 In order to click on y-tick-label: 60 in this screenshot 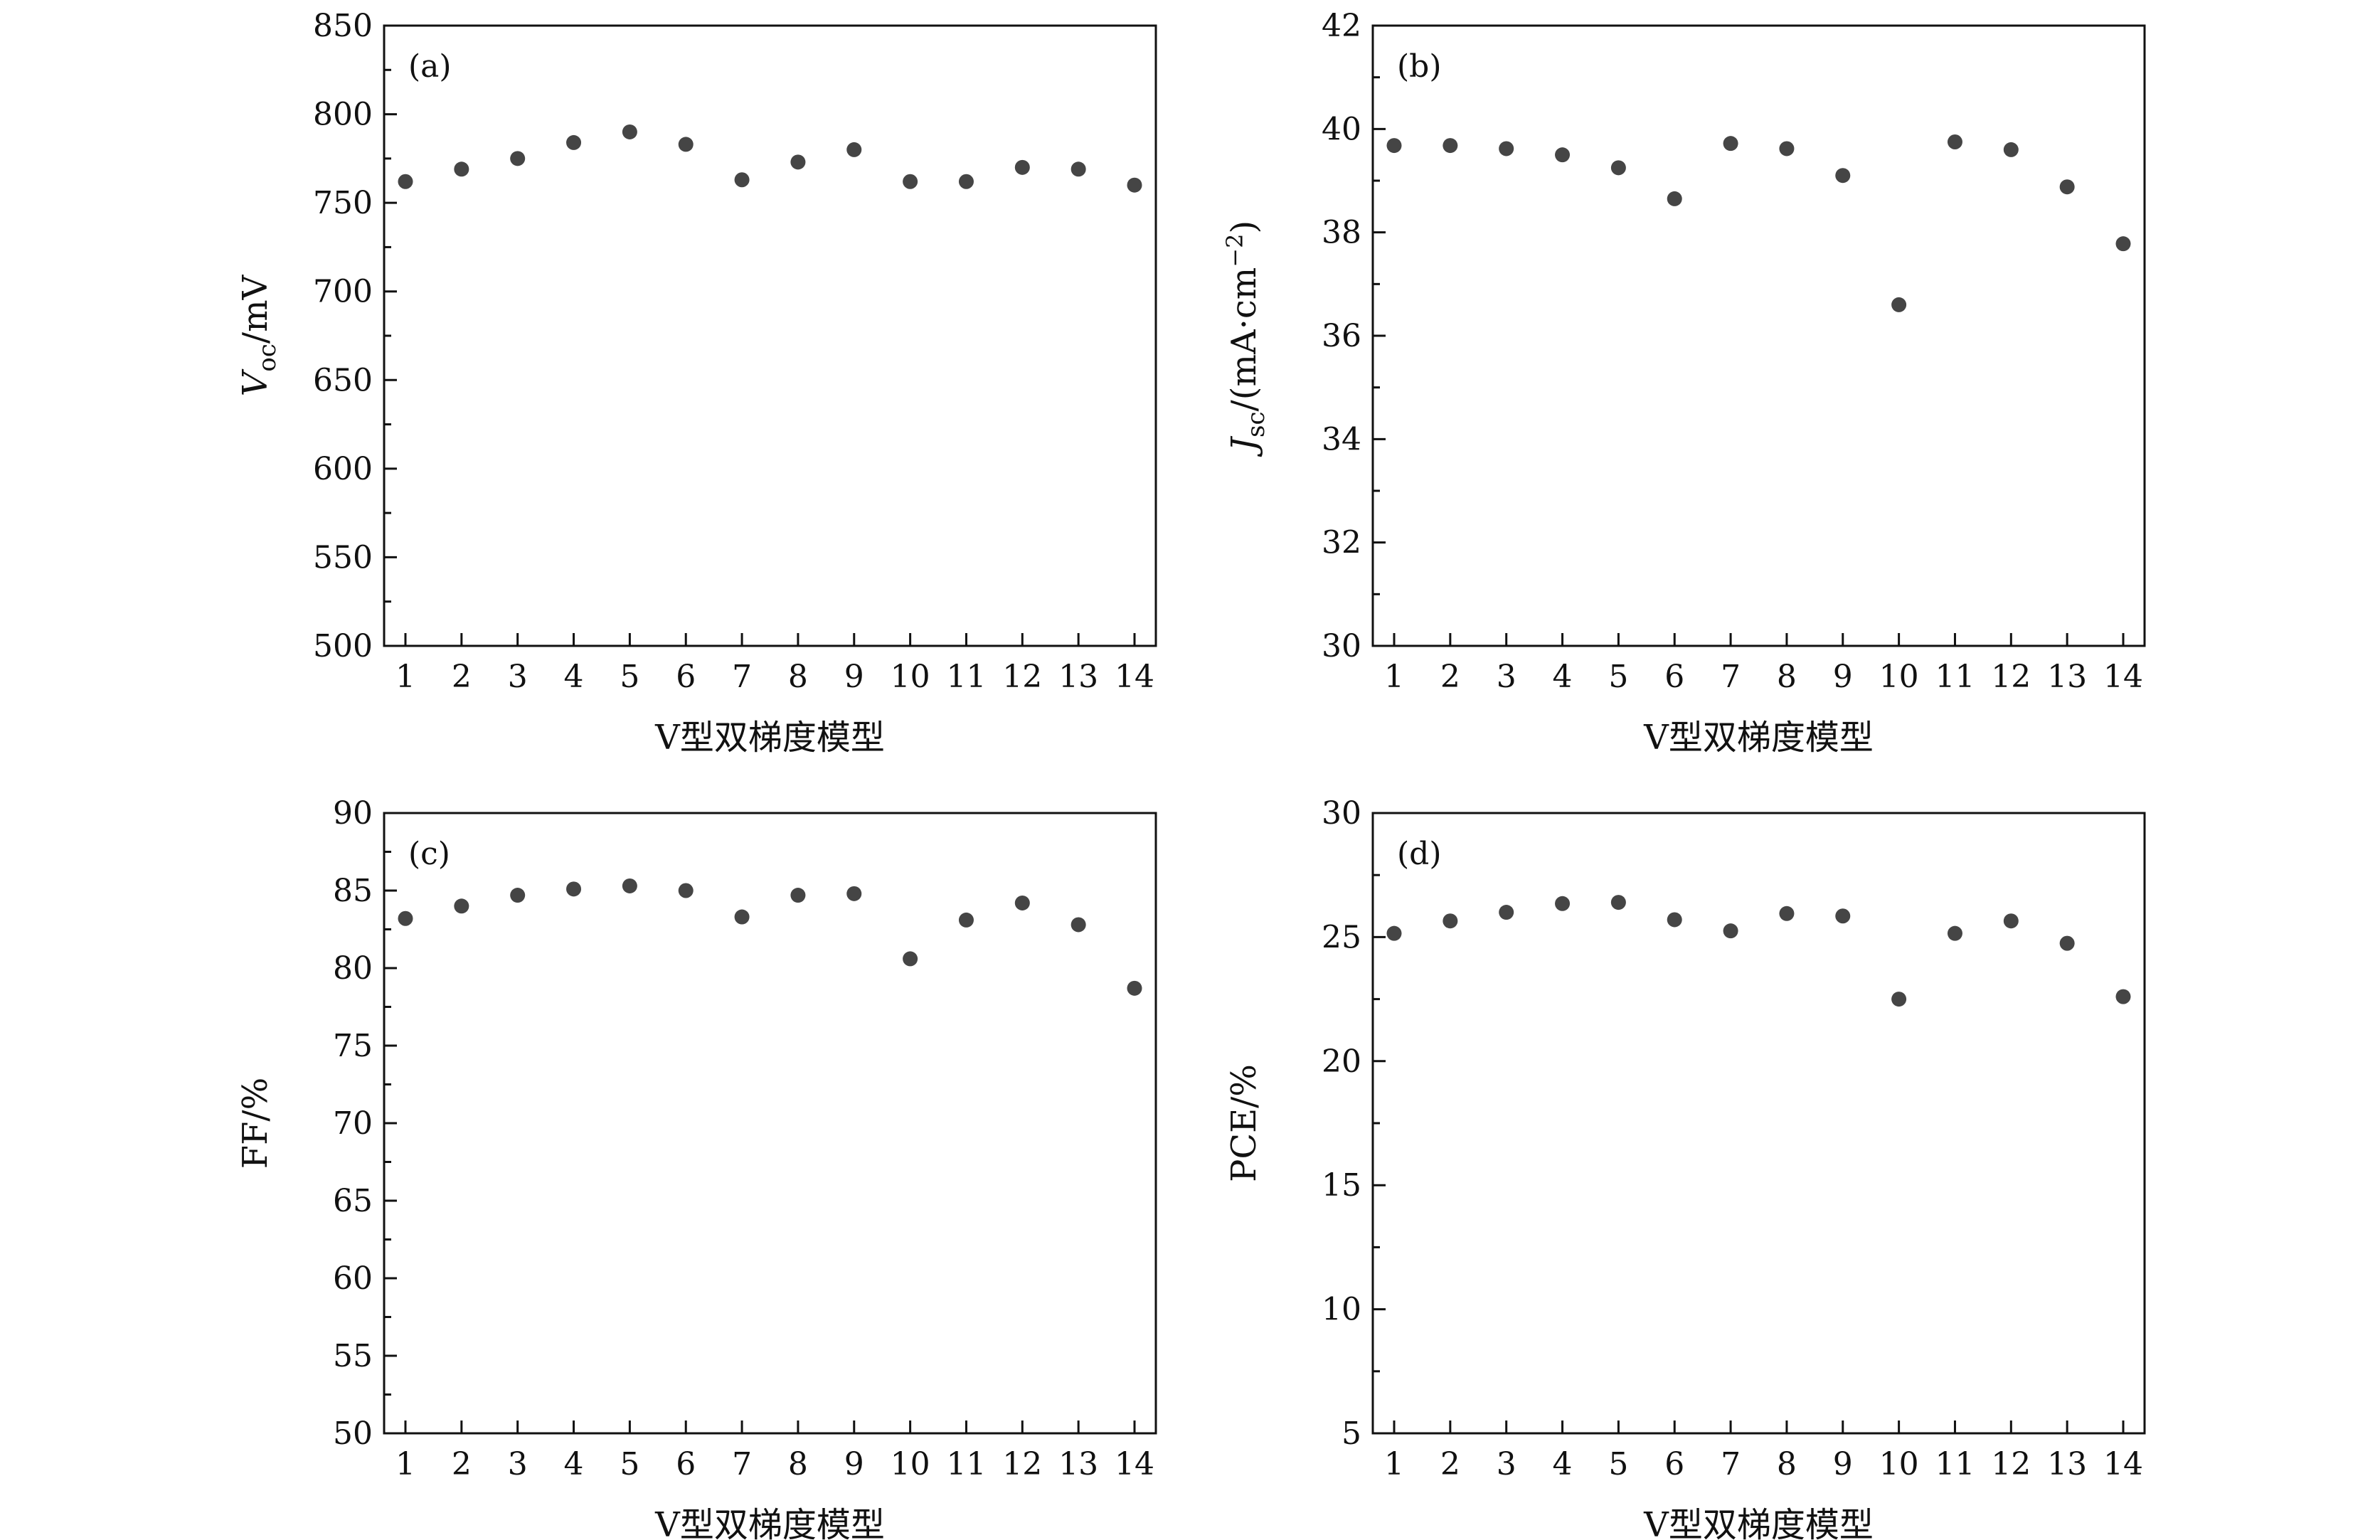, I will do `click(353, 1278)`.